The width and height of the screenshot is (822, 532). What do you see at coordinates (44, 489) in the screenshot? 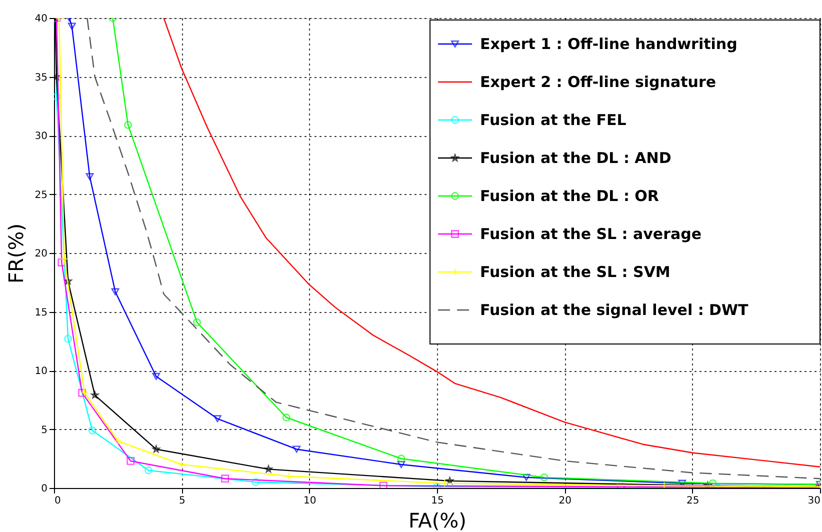
I see `y-tick-label: 0` at bounding box center [44, 489].